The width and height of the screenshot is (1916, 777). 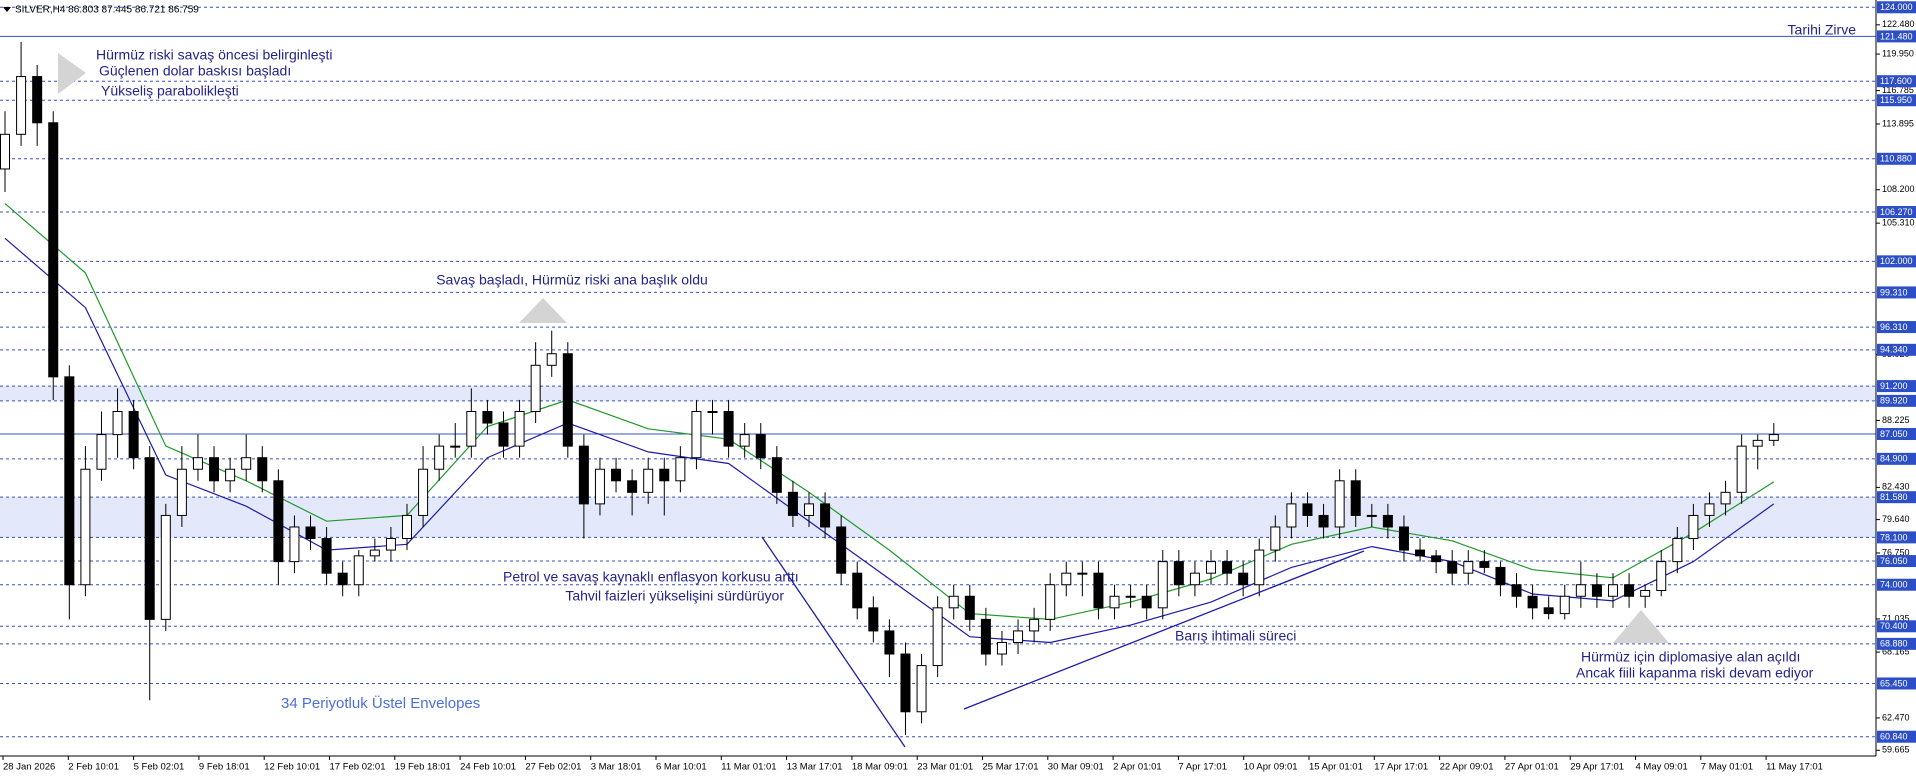 I want to click on level-label: 84.900, so click(x=1894, y=459).